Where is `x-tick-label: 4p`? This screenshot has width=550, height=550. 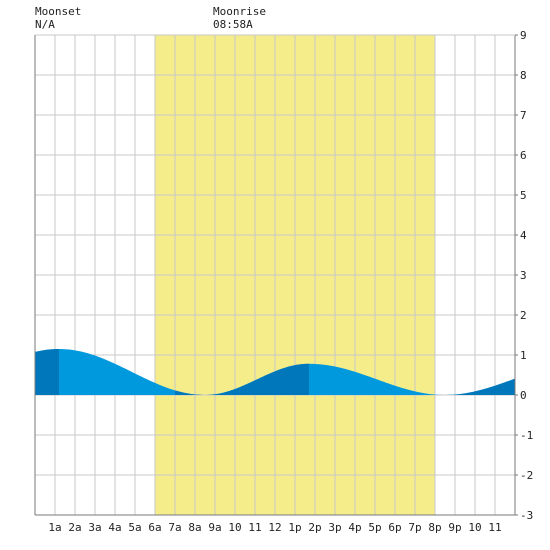
x-tick-label: 4p is located at coordinates (354, 527).